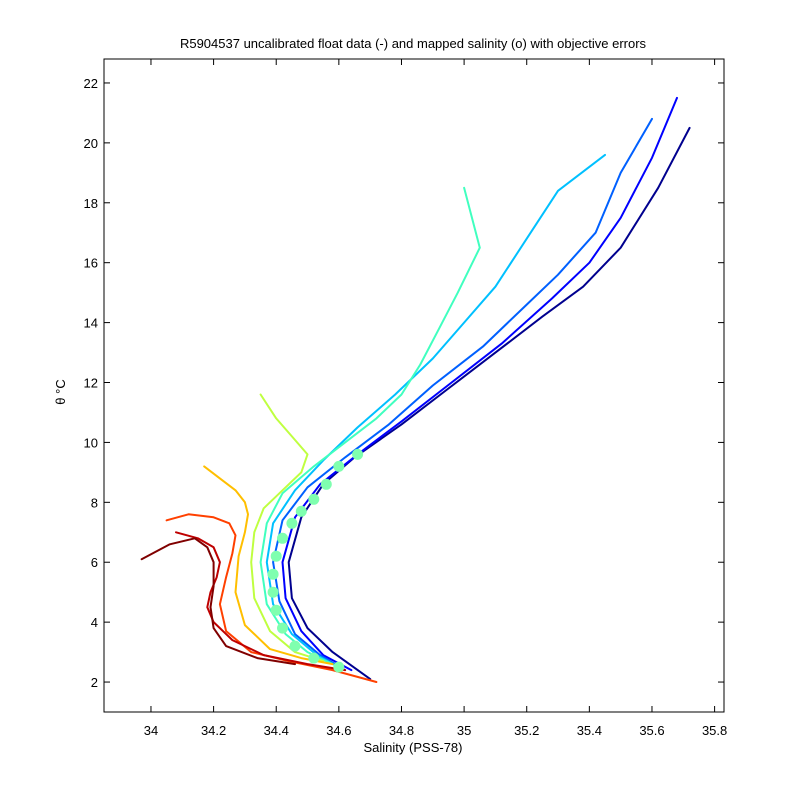 The image size is (800, 800). I want to click on y-axis-label: θ °C, so click(60, 391).